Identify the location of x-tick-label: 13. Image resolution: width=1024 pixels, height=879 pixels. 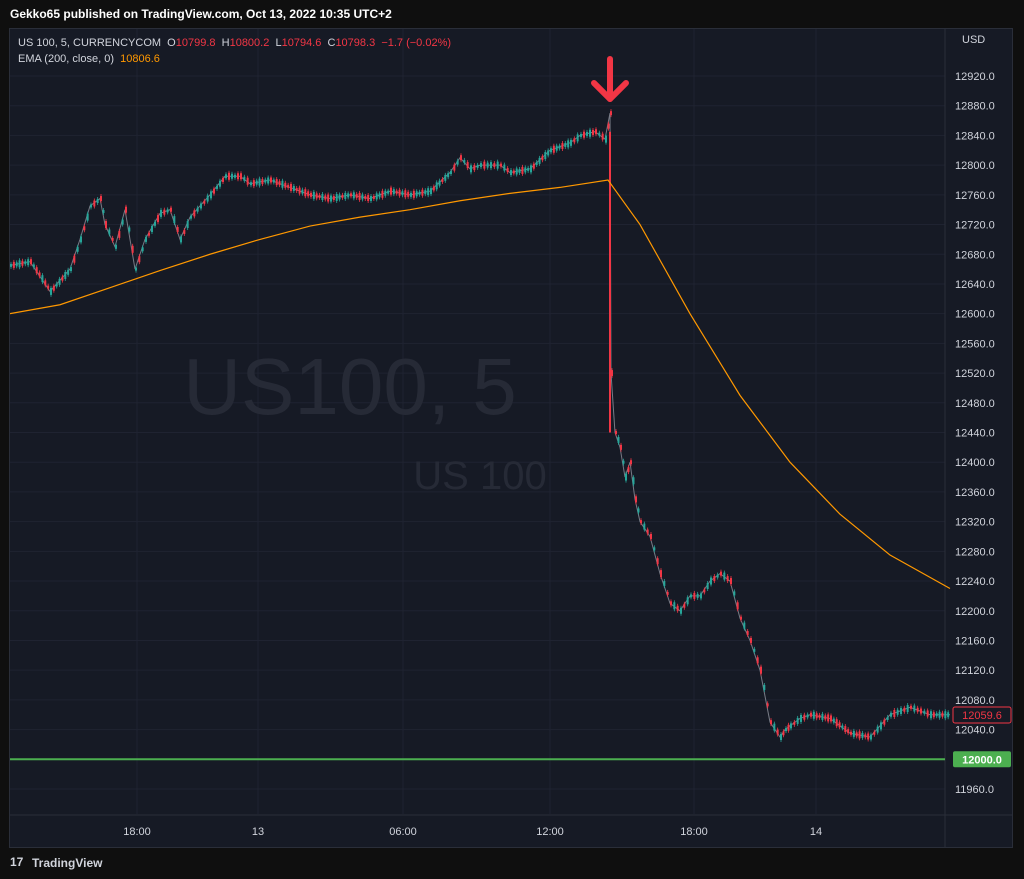
(258, 832).